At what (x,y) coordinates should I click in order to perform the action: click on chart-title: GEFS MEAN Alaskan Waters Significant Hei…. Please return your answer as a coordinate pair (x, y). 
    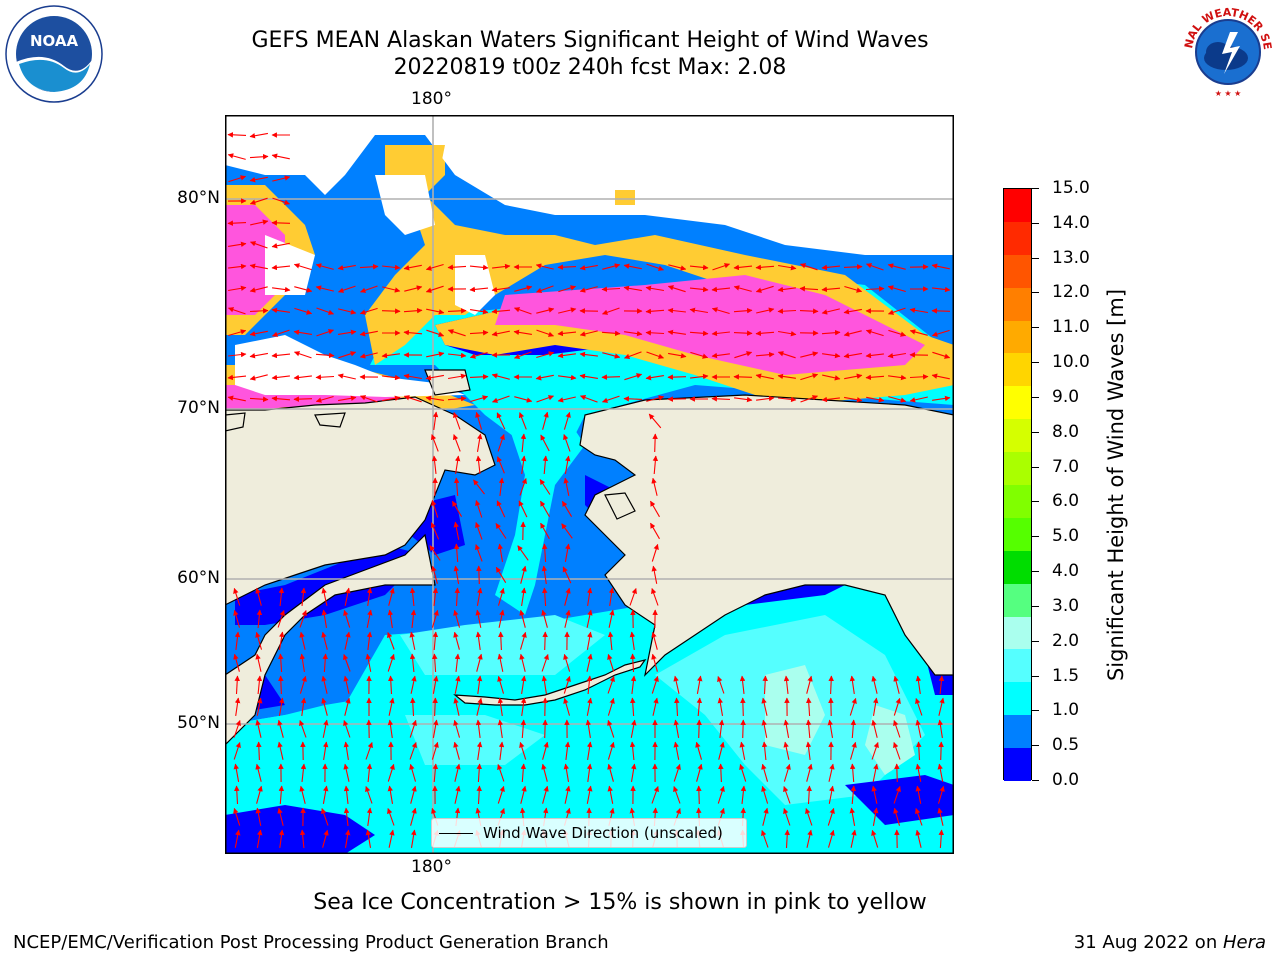
    Looking at the image, I should click on (590, 40).